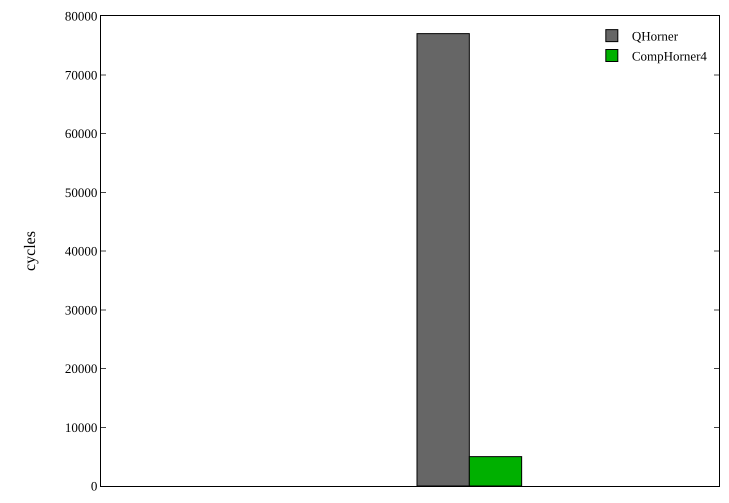  I want to click on y-tick-label: 30000, so click(81, 310).